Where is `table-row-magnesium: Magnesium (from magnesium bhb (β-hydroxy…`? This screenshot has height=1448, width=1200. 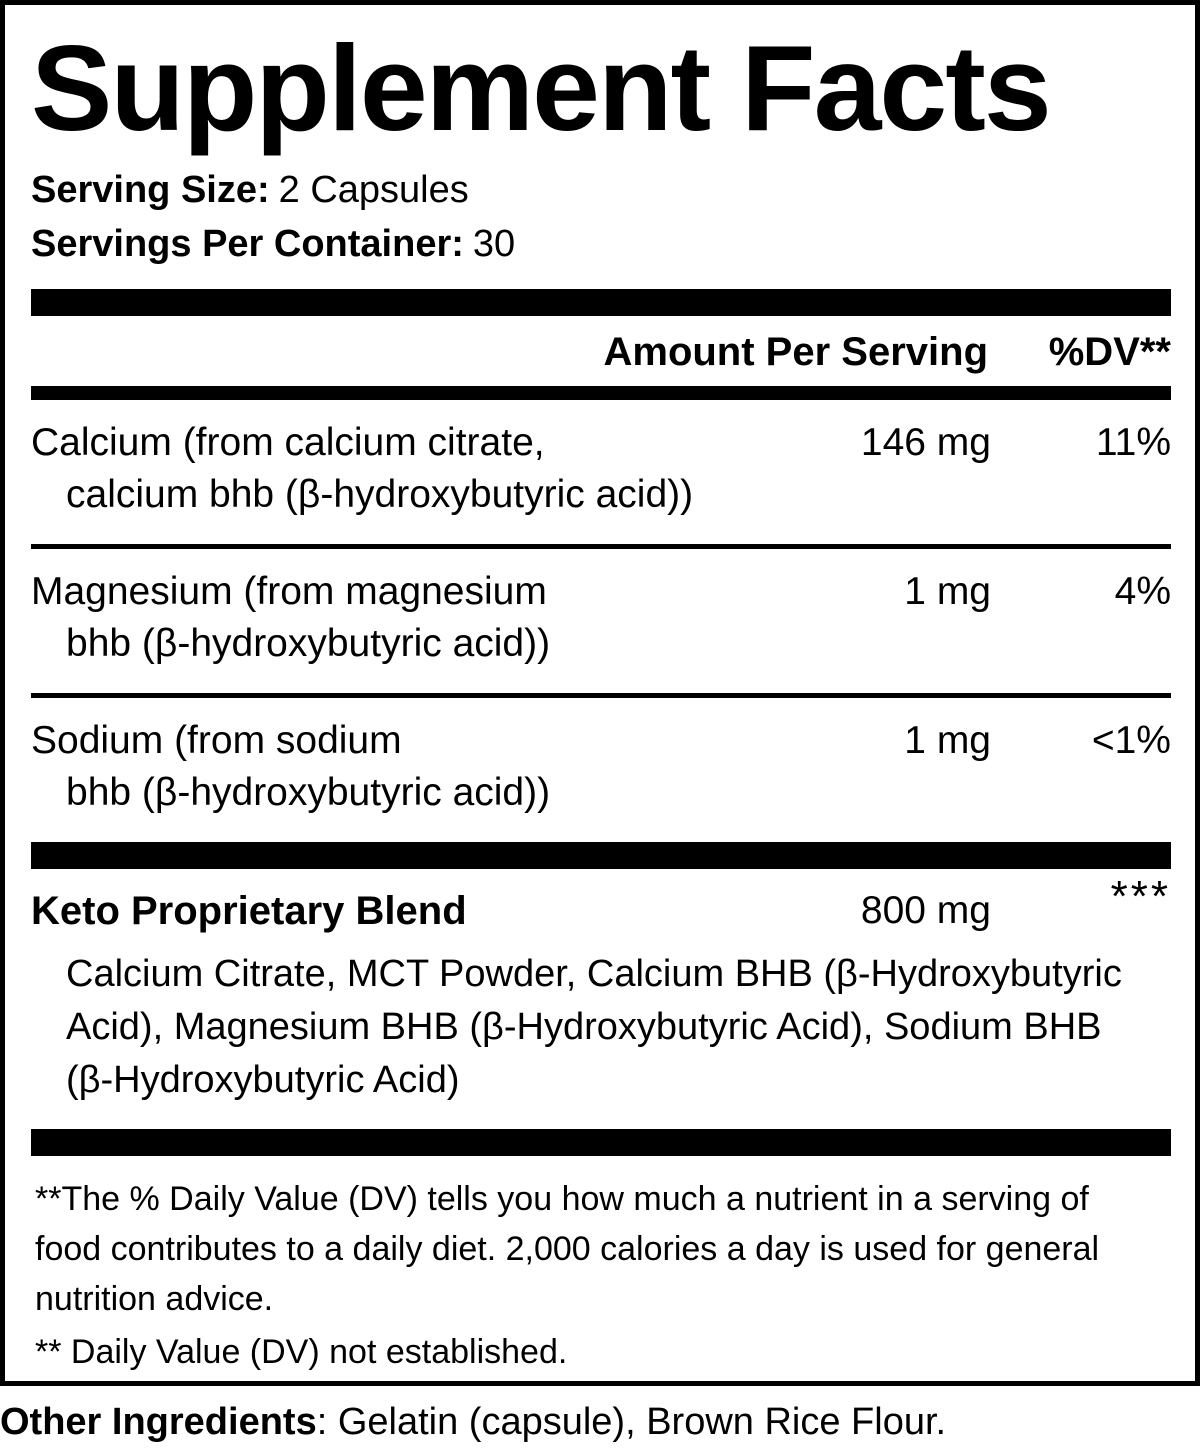
table-row-magnesium: Magnesium (from magnesium bhb (β-hydroxy… is located at coordinates (601, 621).